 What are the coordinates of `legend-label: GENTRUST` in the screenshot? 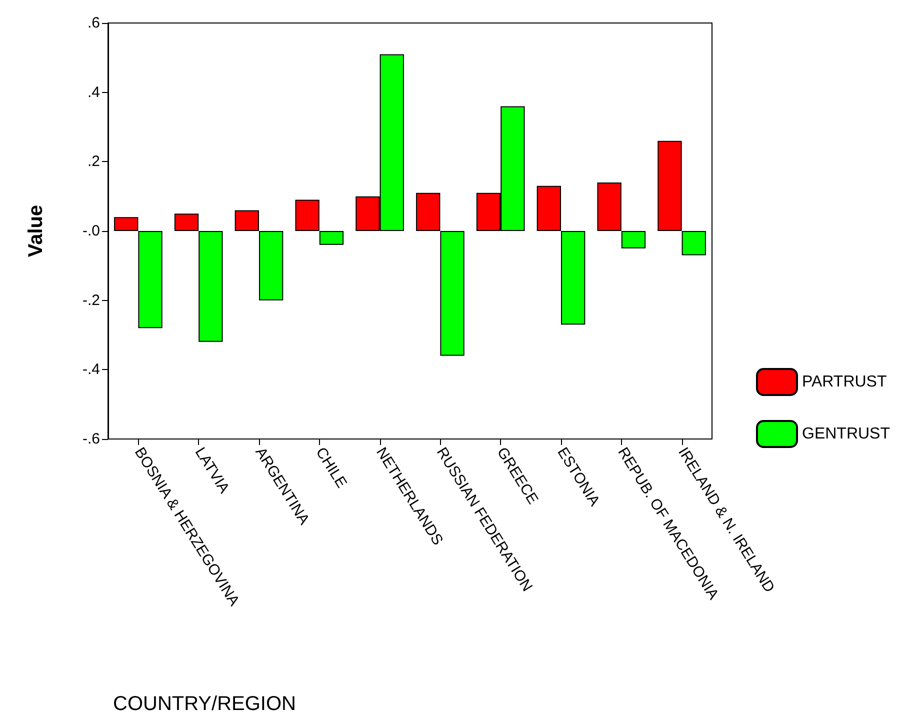 It's located at (846, 434).